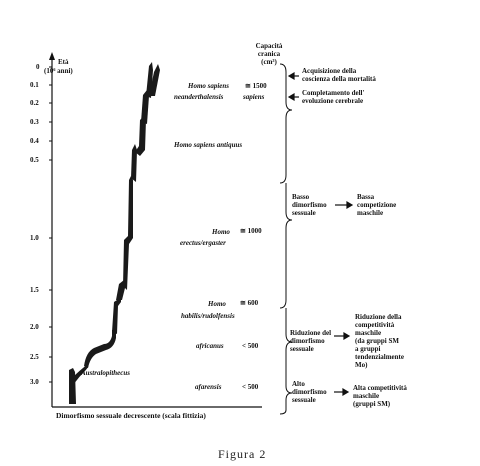  Describe the element at coordinates (34, 141) in the screenshot. I see `tick-label: 0.4` at that location.